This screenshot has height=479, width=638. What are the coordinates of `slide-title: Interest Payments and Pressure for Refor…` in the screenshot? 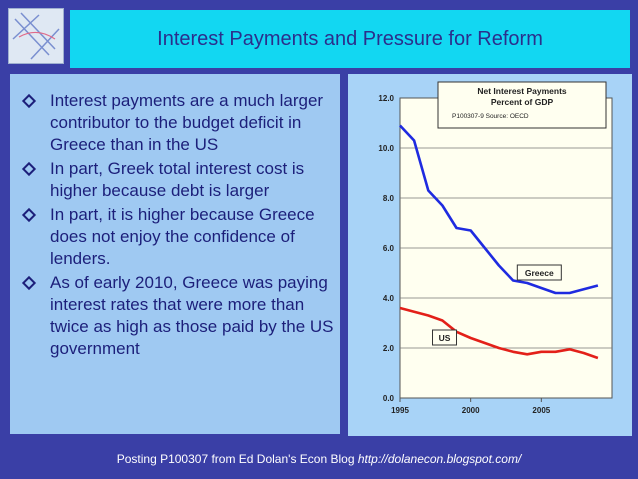 It's located at (350, 38).